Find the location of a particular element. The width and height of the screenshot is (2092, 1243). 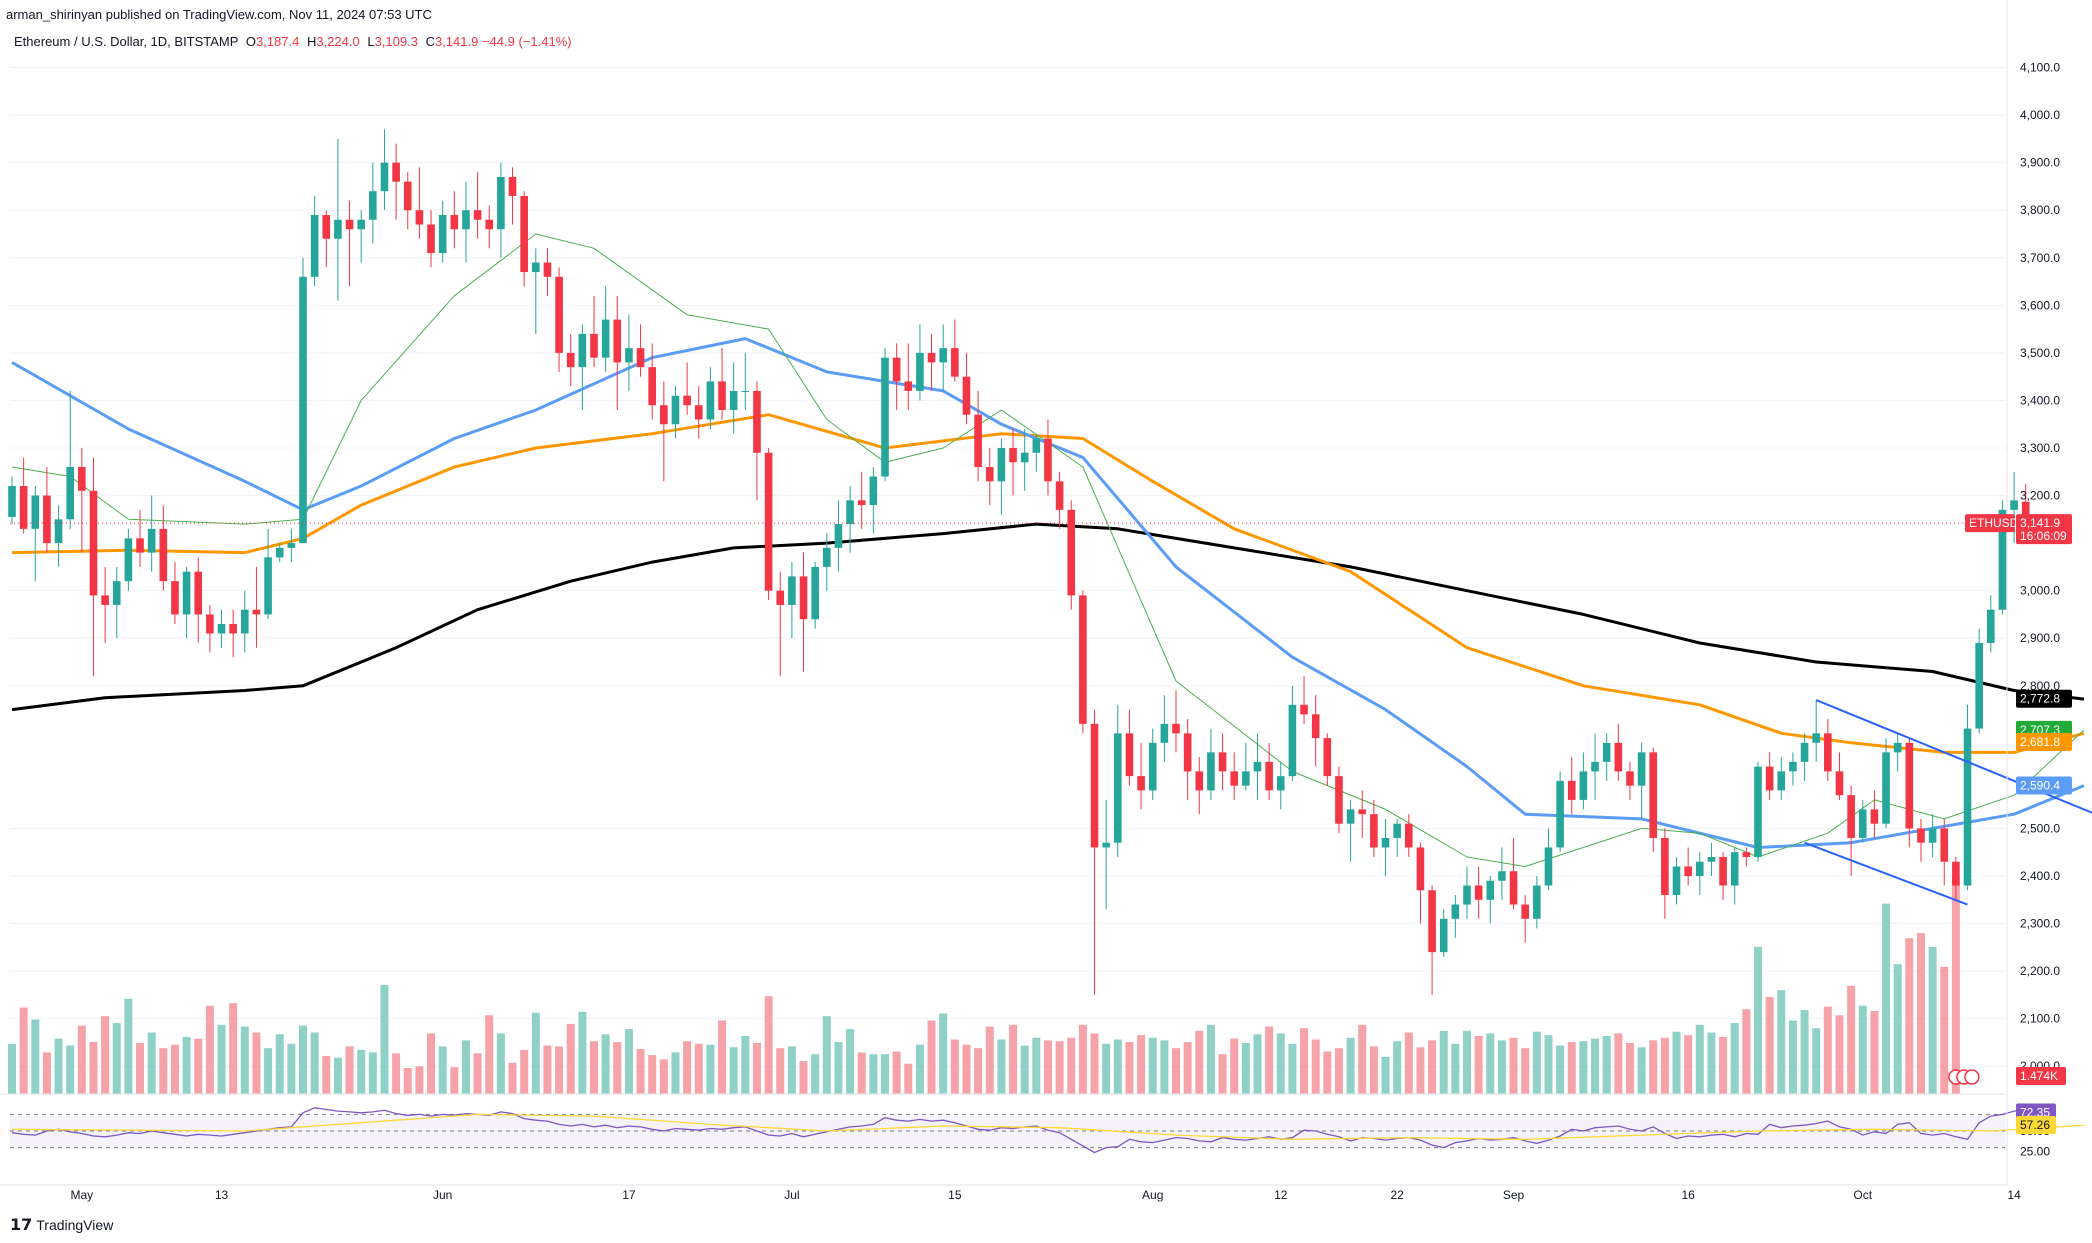

footer-brand: 𝟭𝟳 TradingView is located at coordinates (61, 1225).